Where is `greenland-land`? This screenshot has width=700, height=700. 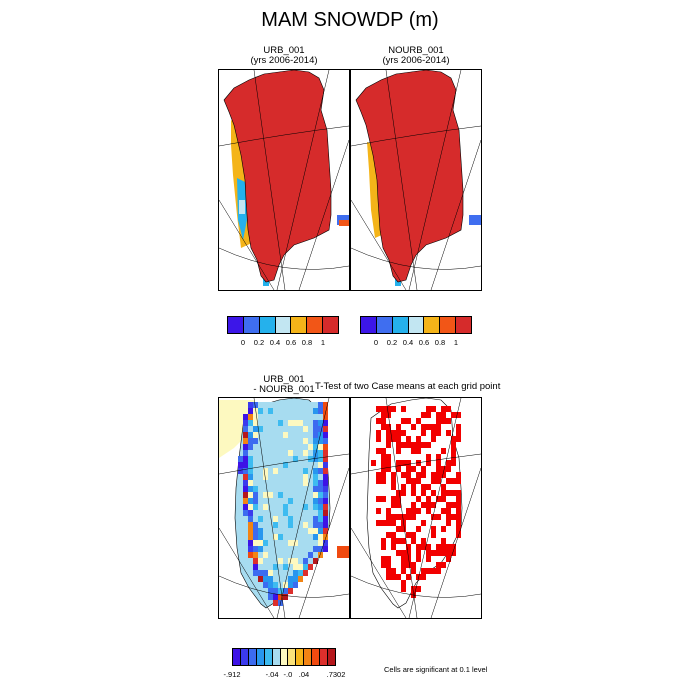 greenland-land is located at coordinates (409, 176).